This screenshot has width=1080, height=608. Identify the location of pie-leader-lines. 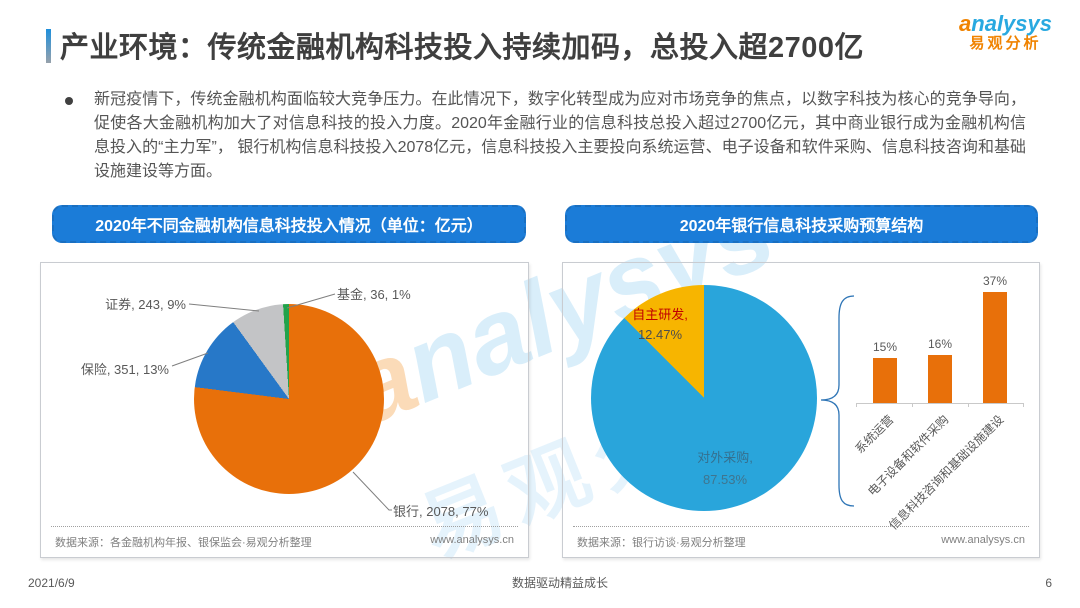
(281, 402).